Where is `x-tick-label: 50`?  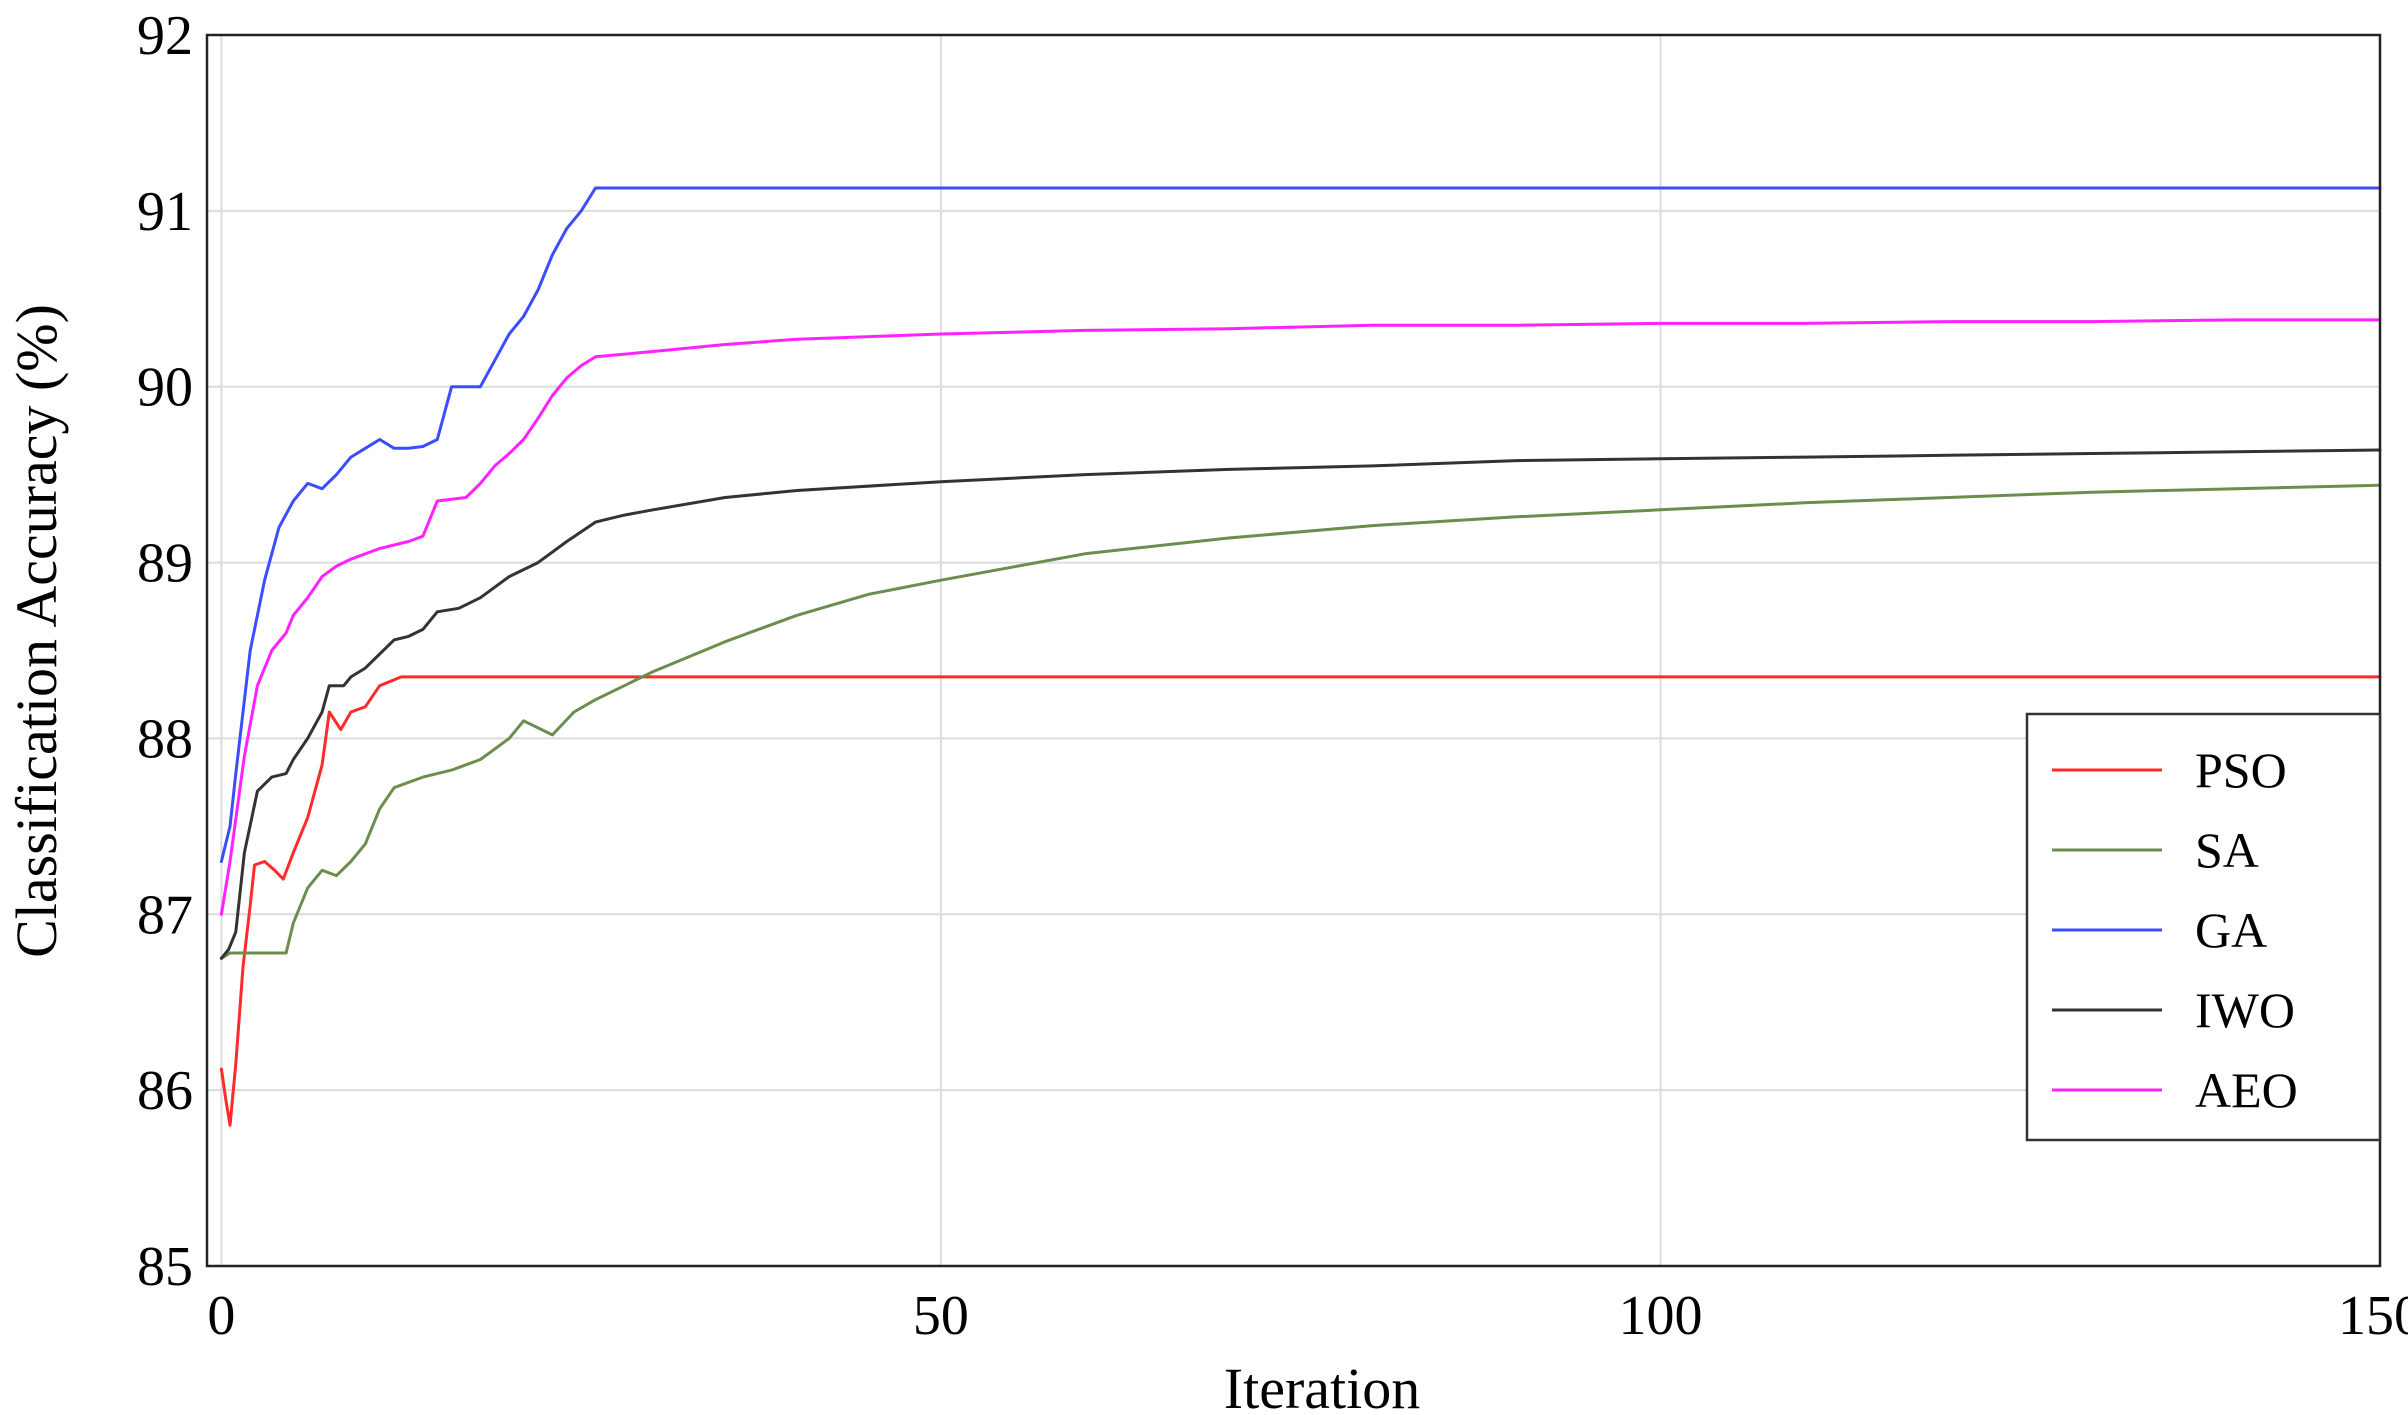
x-tick-label: 50 is located at coordinates (941, 1316).